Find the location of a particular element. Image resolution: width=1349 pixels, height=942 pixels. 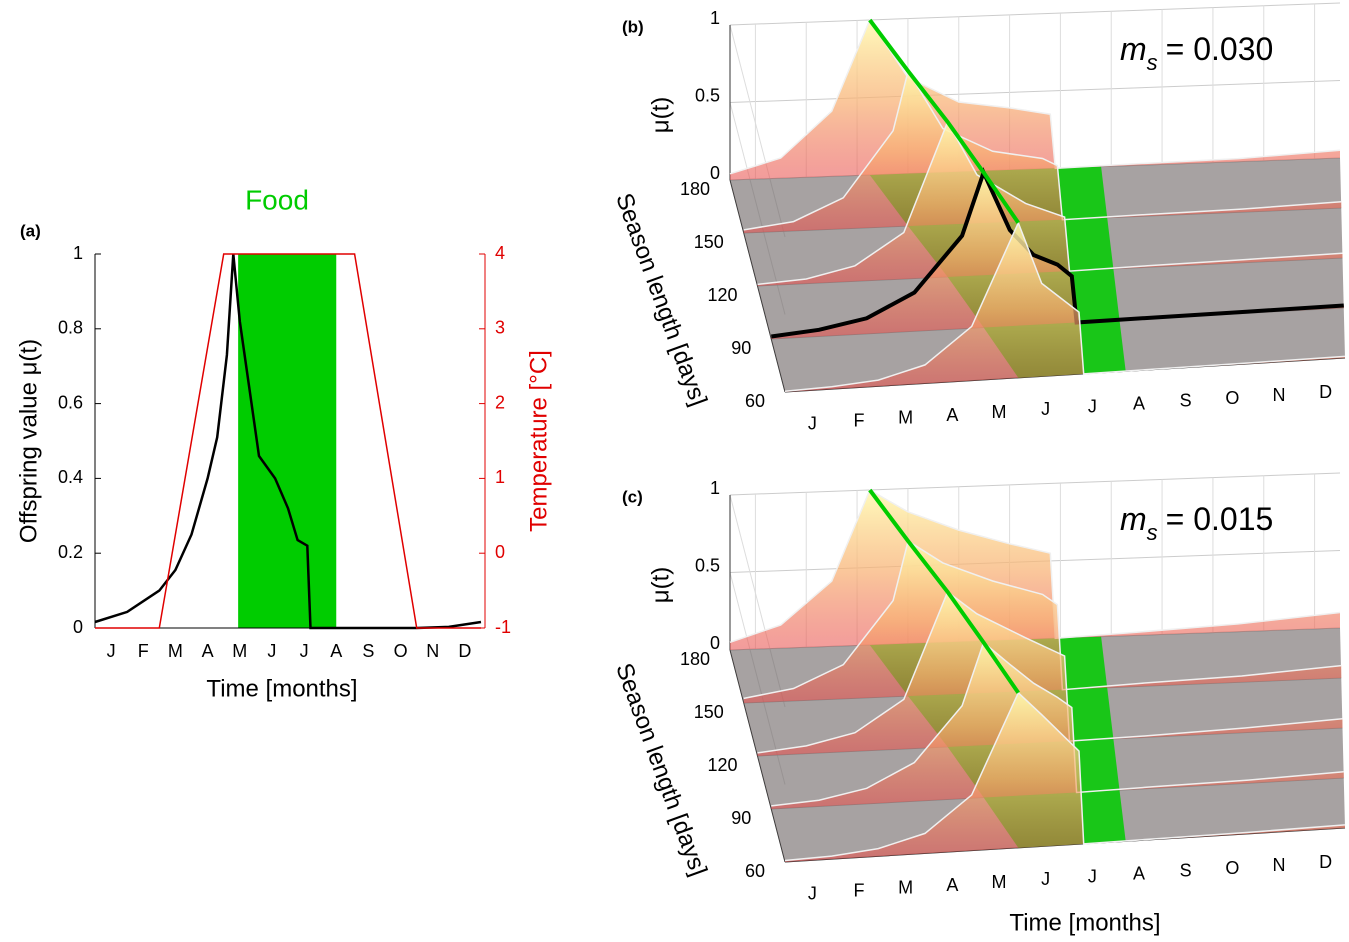

annotation-text: = 0.015 is located at coordinates (1220, 519).